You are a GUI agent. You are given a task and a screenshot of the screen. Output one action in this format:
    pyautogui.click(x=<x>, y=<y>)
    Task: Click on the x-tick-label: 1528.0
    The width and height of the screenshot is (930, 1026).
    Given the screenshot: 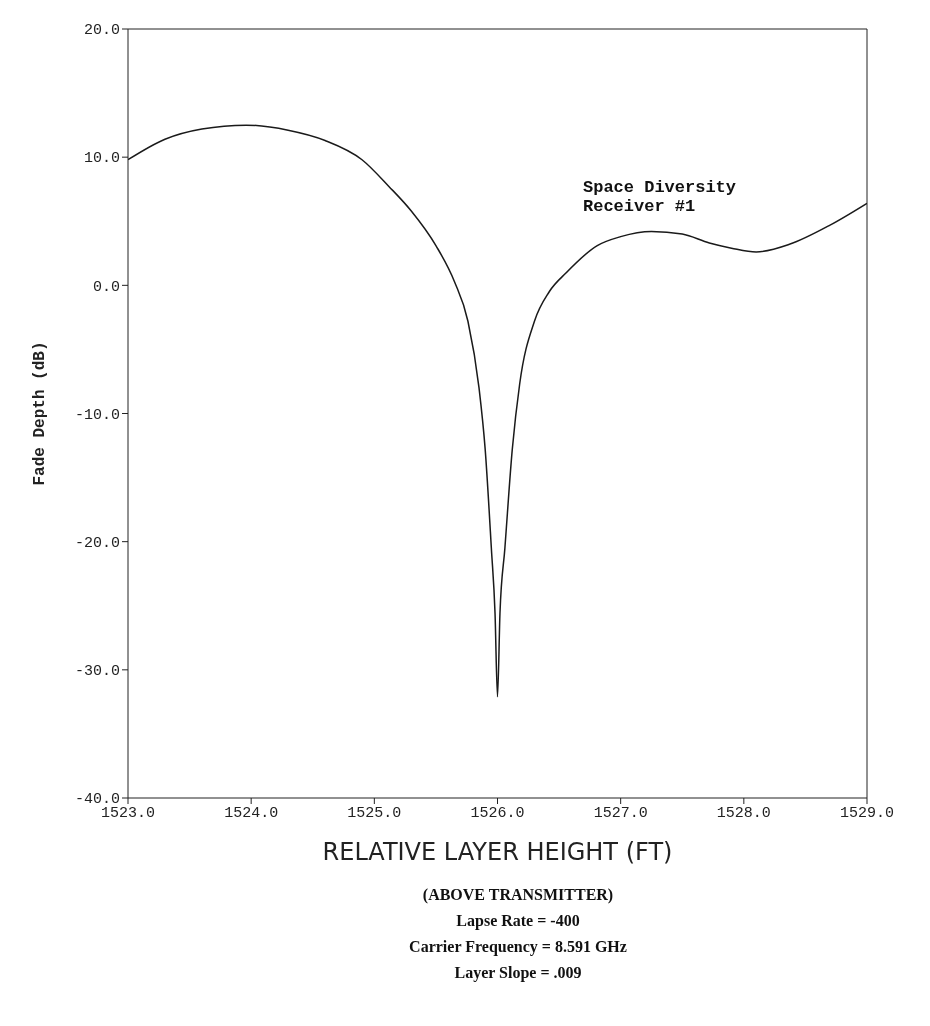 What is the action you would take?
    pyautogui.click(x=743, y=813)
    